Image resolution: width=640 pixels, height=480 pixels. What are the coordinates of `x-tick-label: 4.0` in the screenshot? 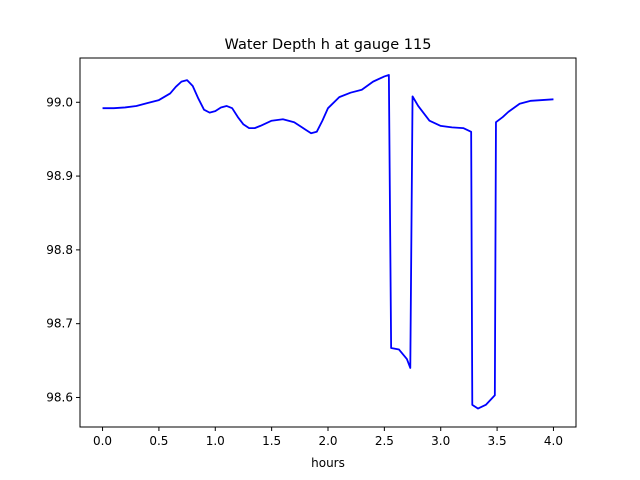 It's located at (553, 441).